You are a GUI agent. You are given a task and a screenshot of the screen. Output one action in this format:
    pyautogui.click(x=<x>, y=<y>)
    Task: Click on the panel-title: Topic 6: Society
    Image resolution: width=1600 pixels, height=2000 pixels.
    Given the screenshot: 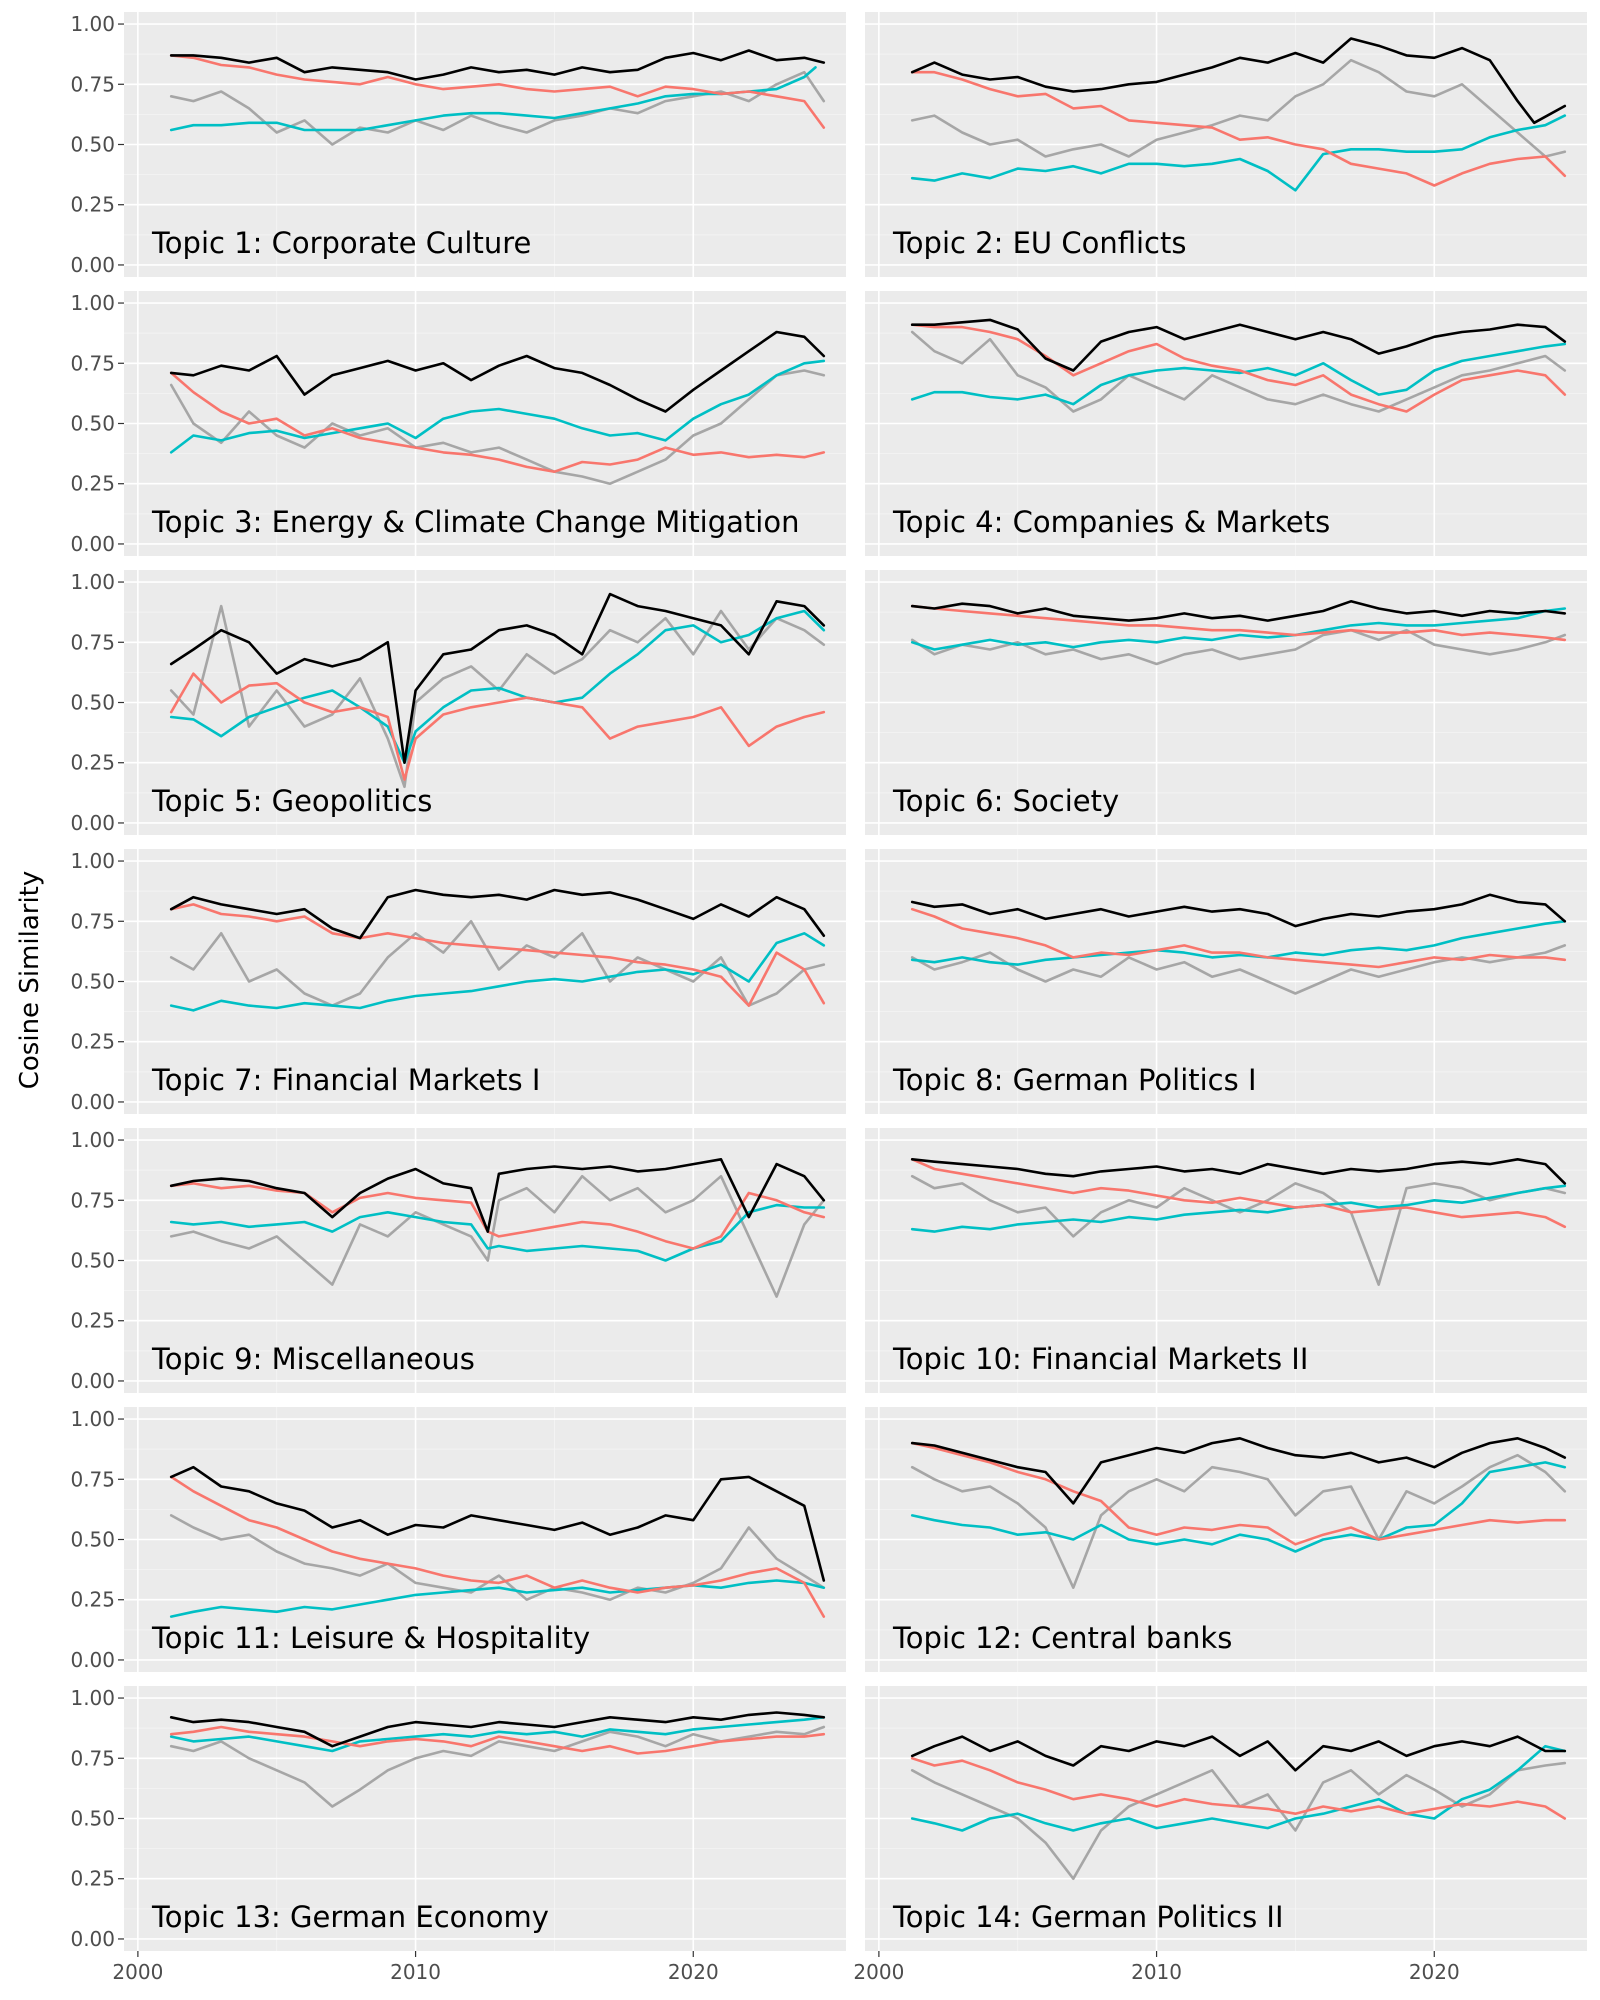 What is the action you would take?
    pyautogui.click(x=1005, y=801)
    